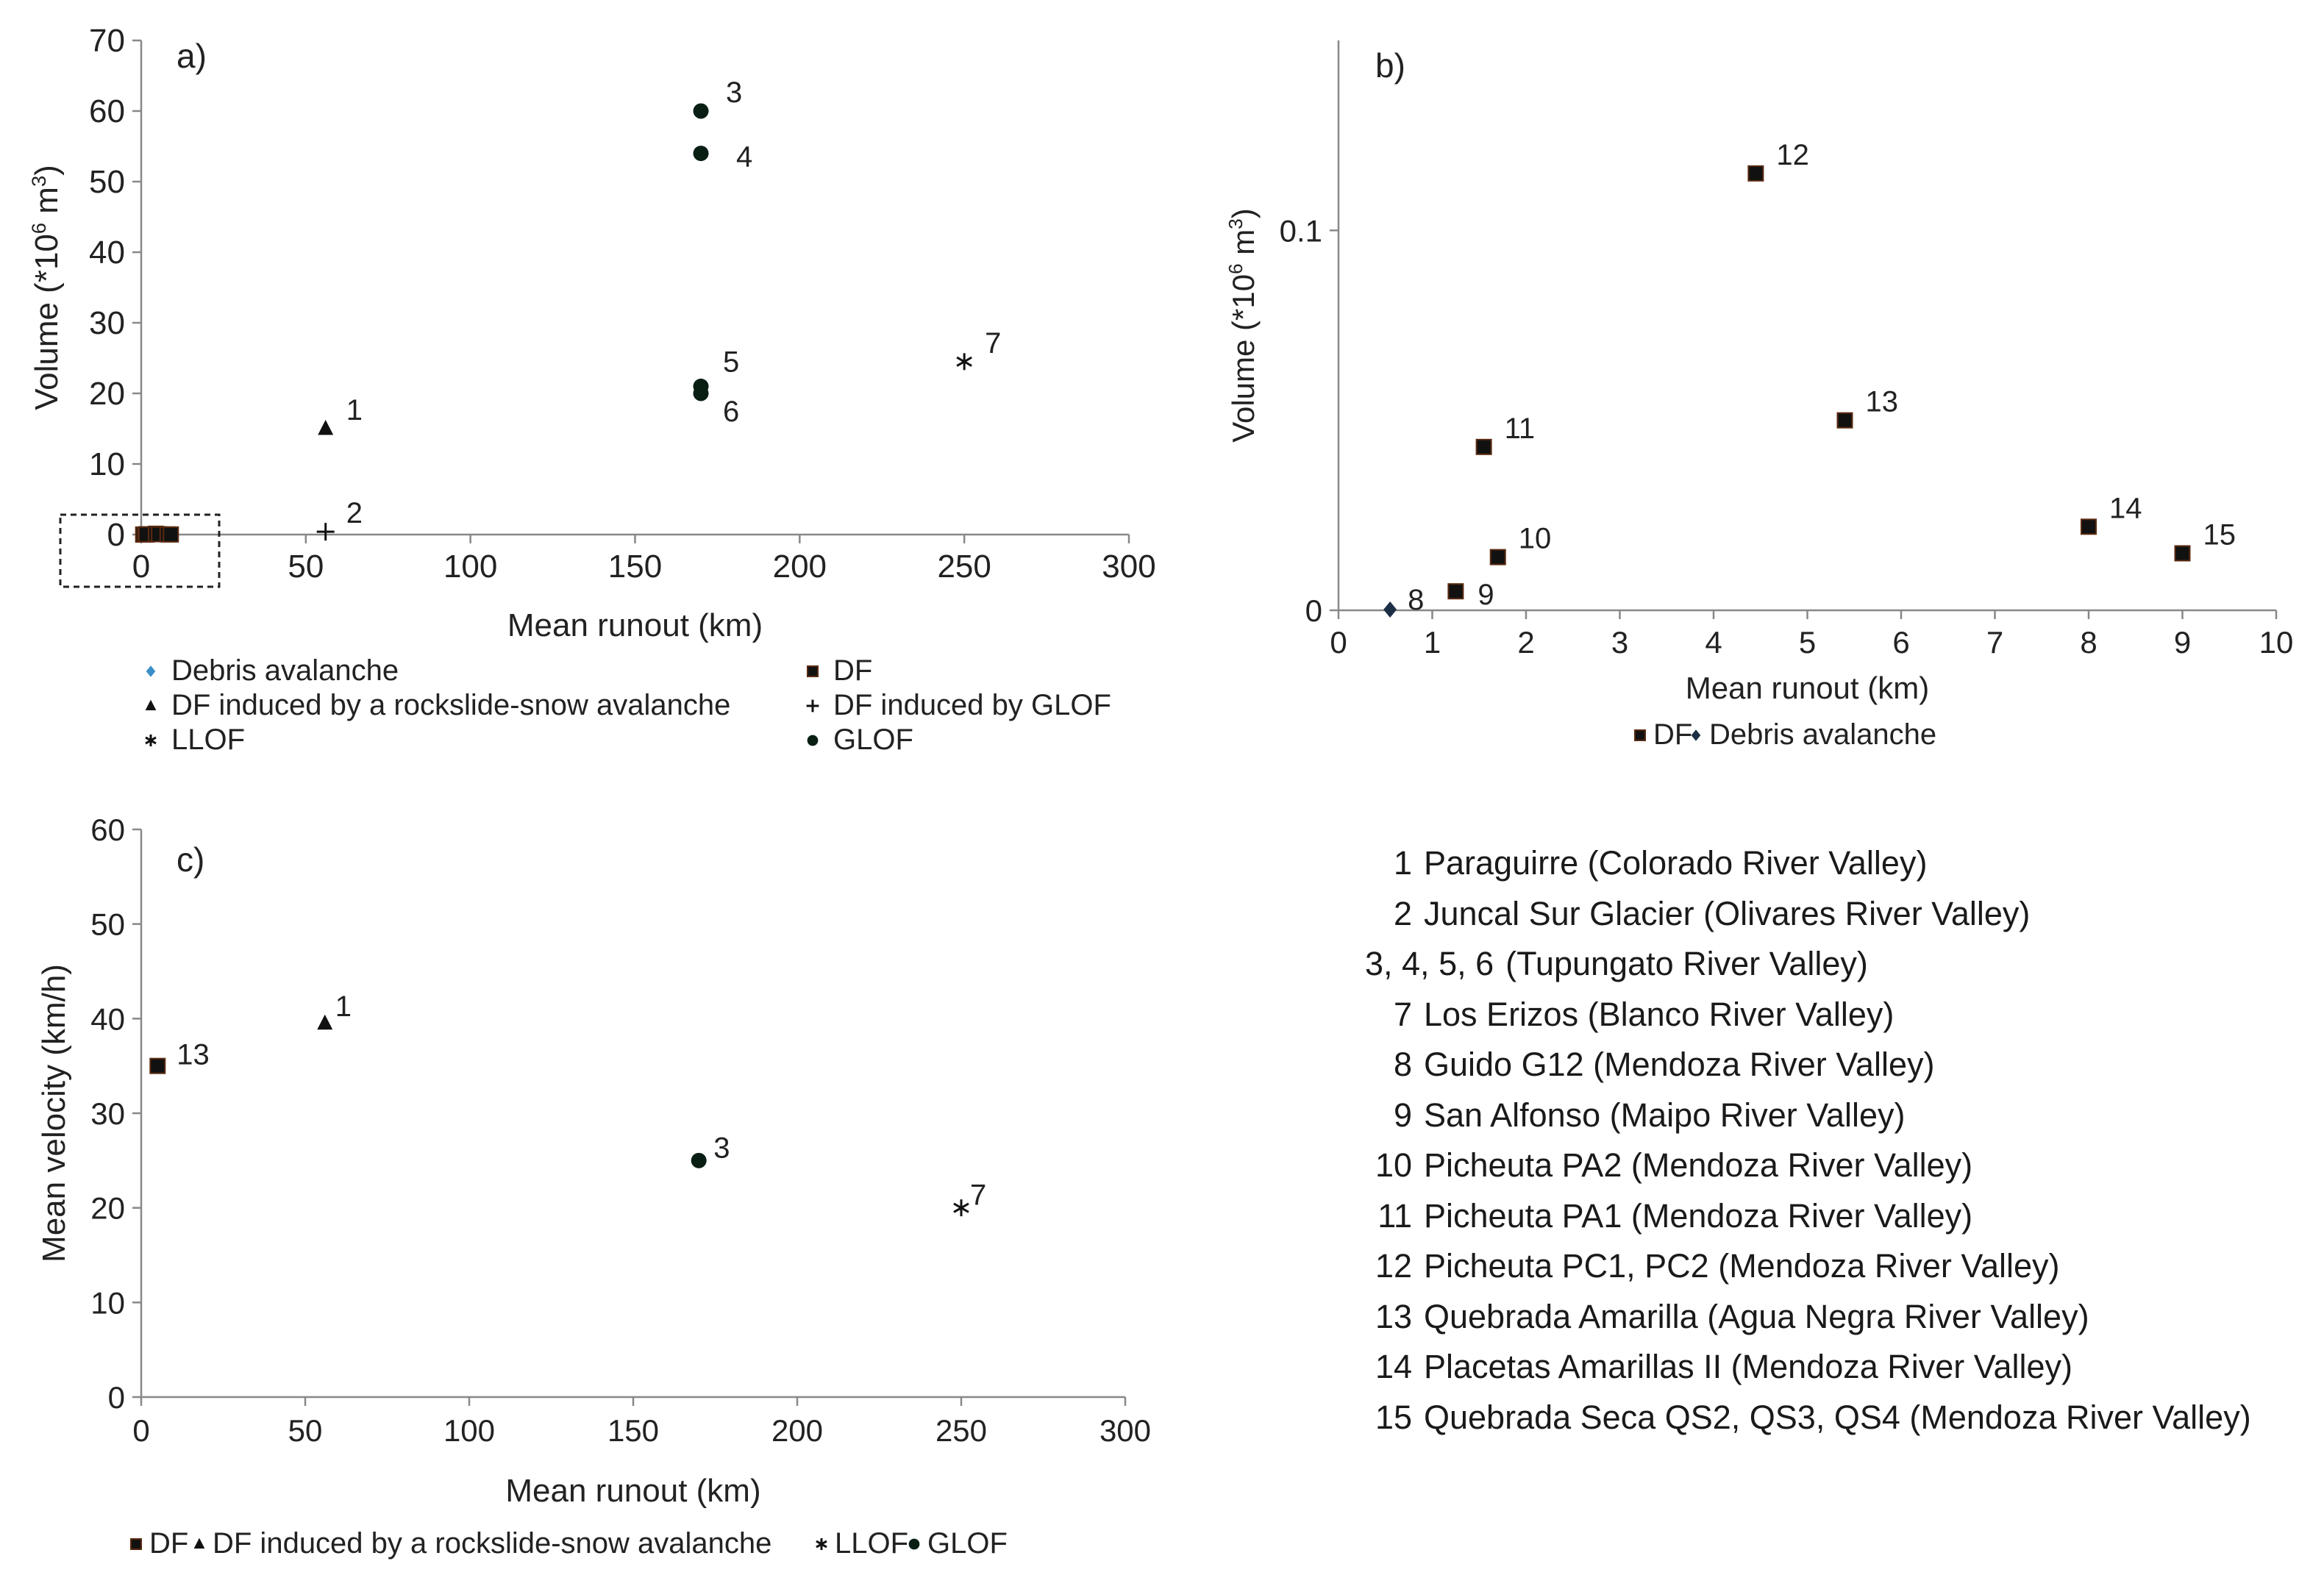  What do you see at coordinates (1125, 1431) in the screenshot?
I see `x-tick-label: 300` at bounding box center [1125, 1431].